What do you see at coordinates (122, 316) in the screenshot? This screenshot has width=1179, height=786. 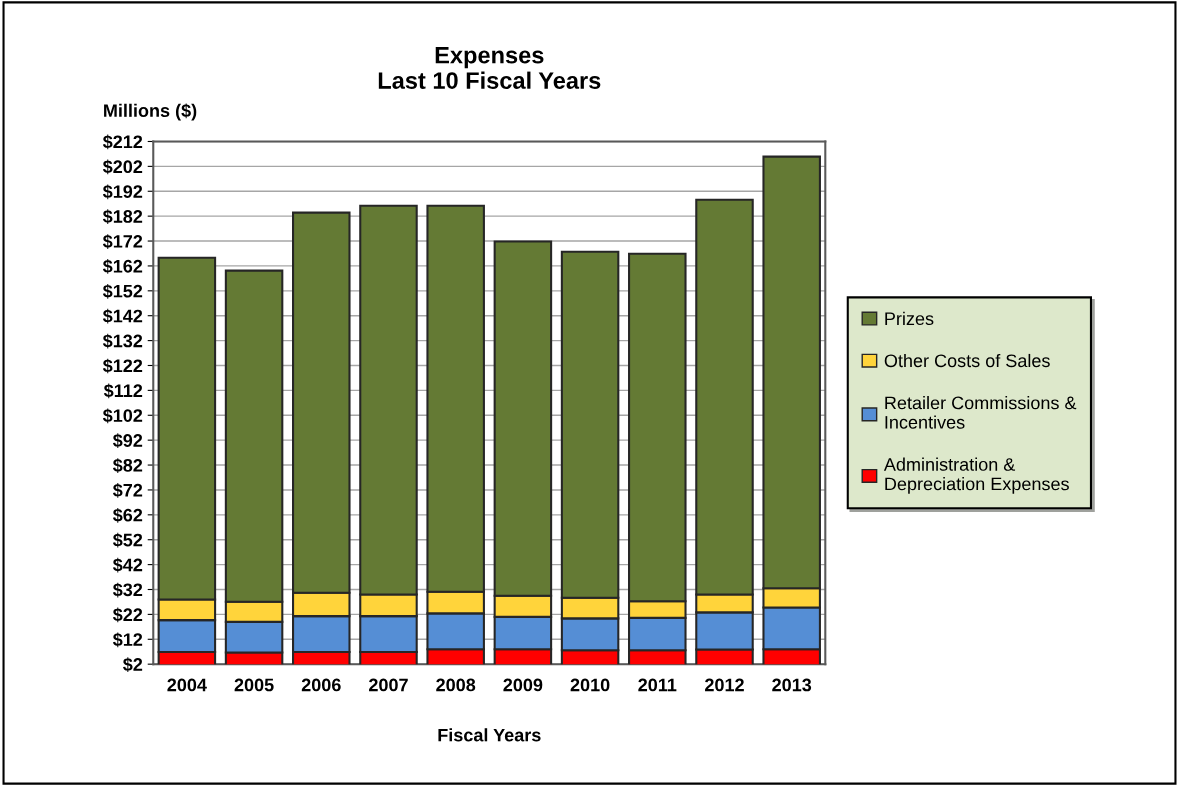 I see `y-tick-label: $142` at bounding box center [122, 316].